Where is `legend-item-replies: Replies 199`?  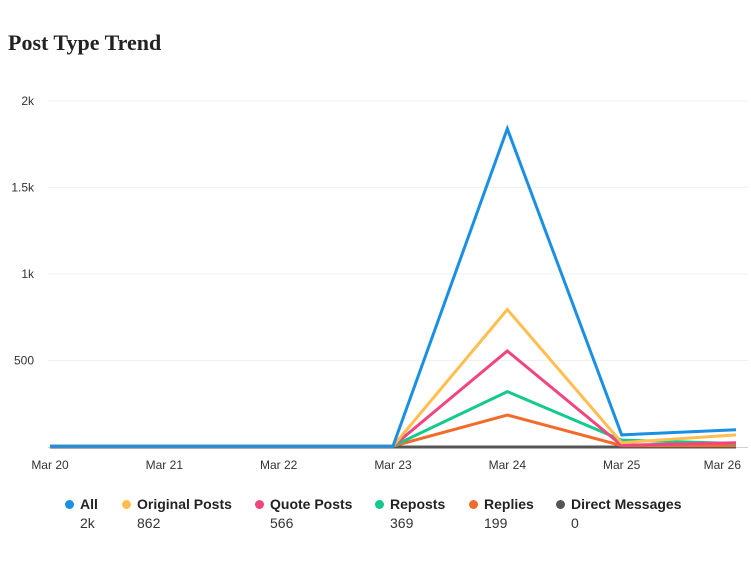 legend-item-replies: Replies 199 is located at coordinates (512, 513).